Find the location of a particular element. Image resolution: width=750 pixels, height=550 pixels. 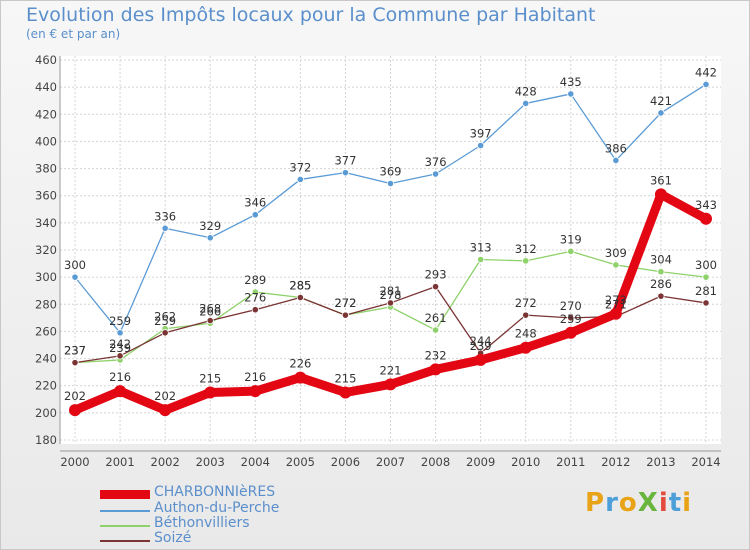

legend-label: Authon-du-Perche is located at coordinates (217, 508).